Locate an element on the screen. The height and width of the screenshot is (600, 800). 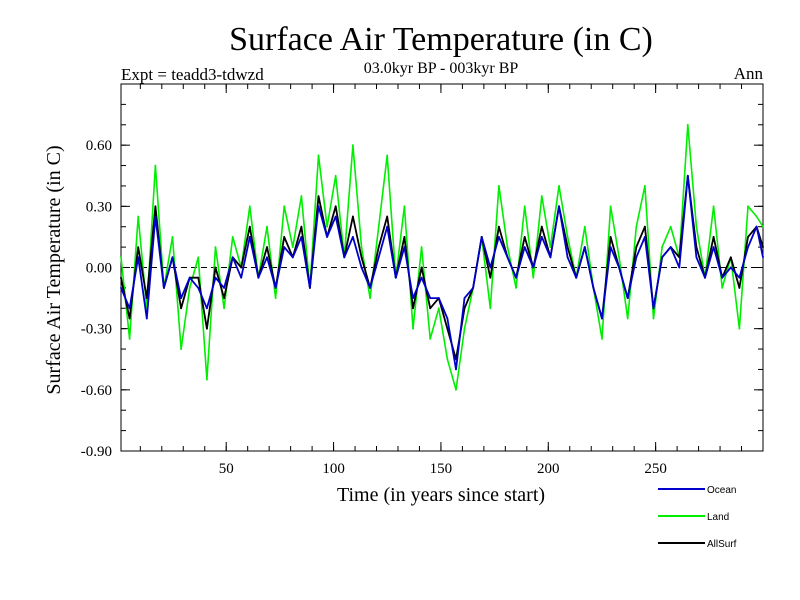
y-tick-label: 0.00 is located at coordinates (99, 269).